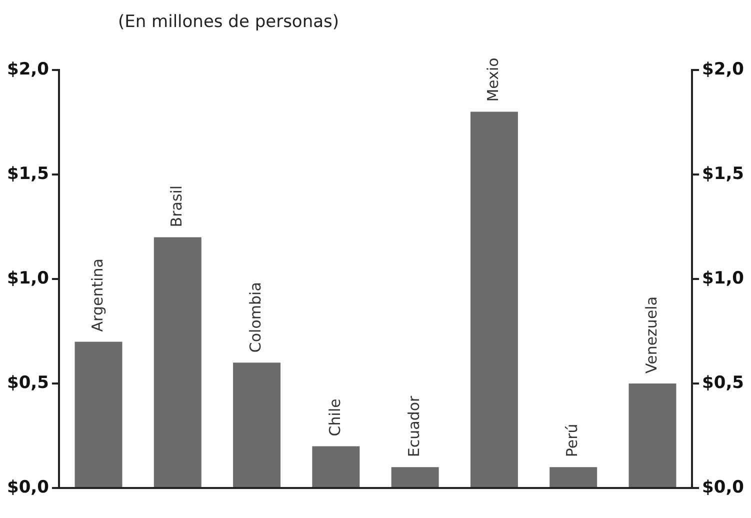 The width and height of the screenshot is (751, 518). What do you see at coordinates (28, 487) in the screenshot?
I see `y-tick-label: $0,0` at bounding box center [28, 487].